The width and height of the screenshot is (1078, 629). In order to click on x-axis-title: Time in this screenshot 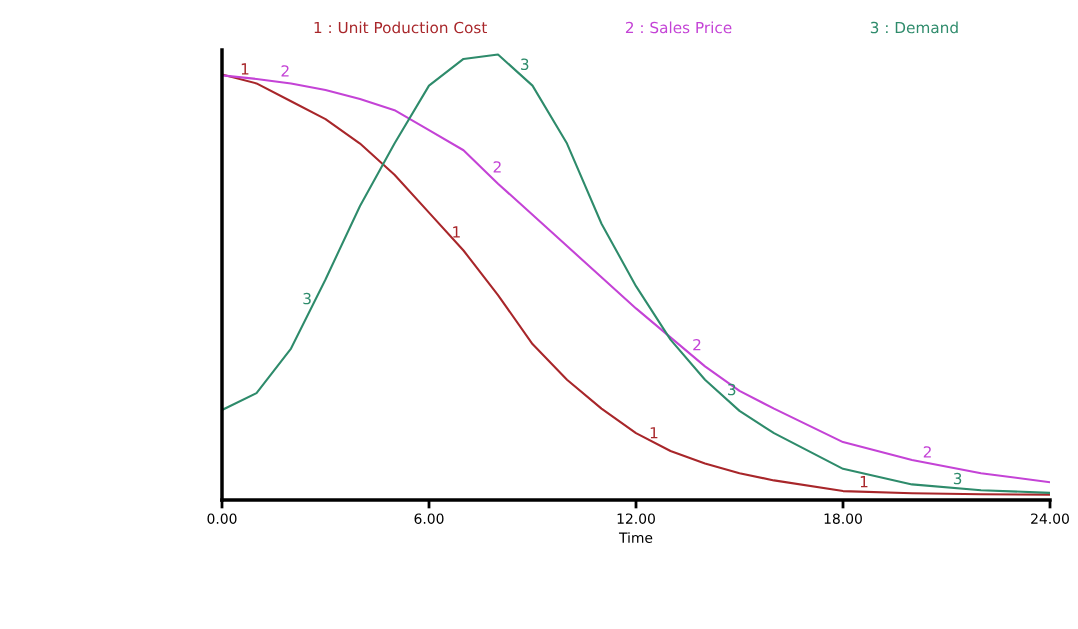, I will do `click(635, 537)`.